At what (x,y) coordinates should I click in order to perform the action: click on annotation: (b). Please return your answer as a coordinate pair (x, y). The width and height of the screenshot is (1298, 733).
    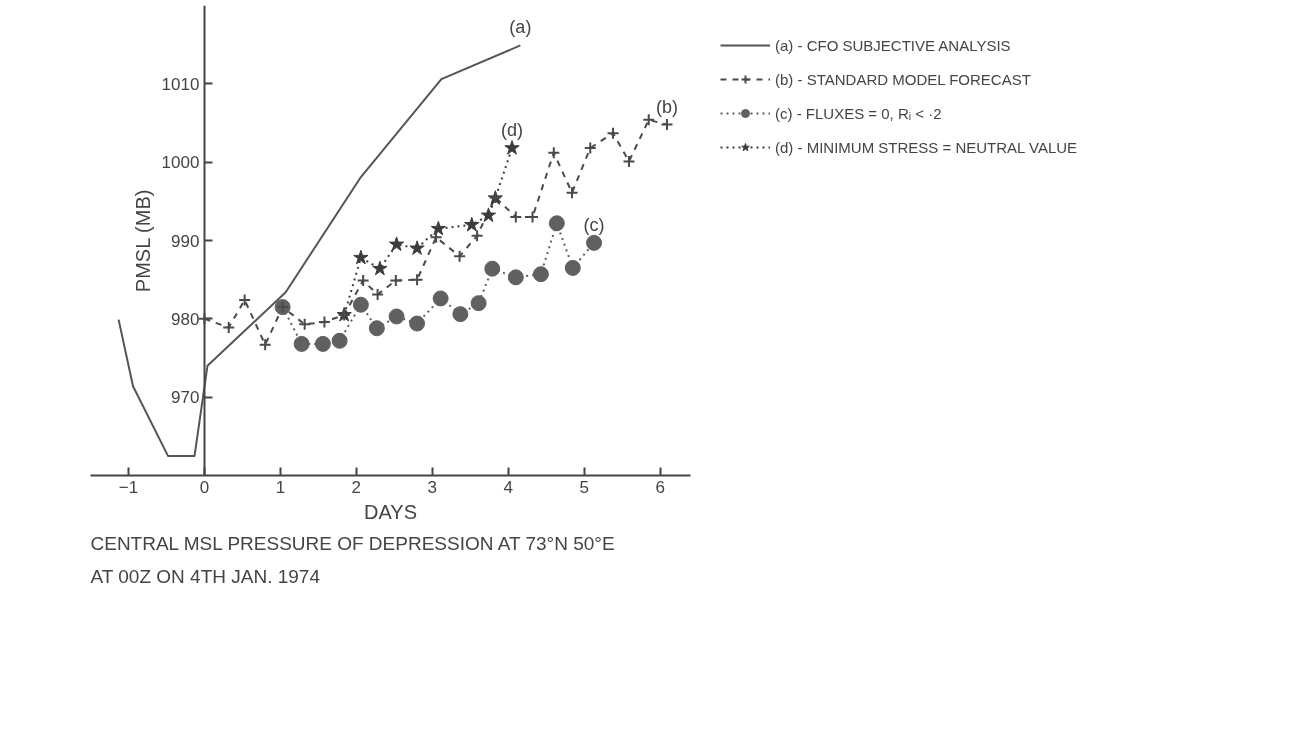
    Looking at the image, I should click on (666, 106).